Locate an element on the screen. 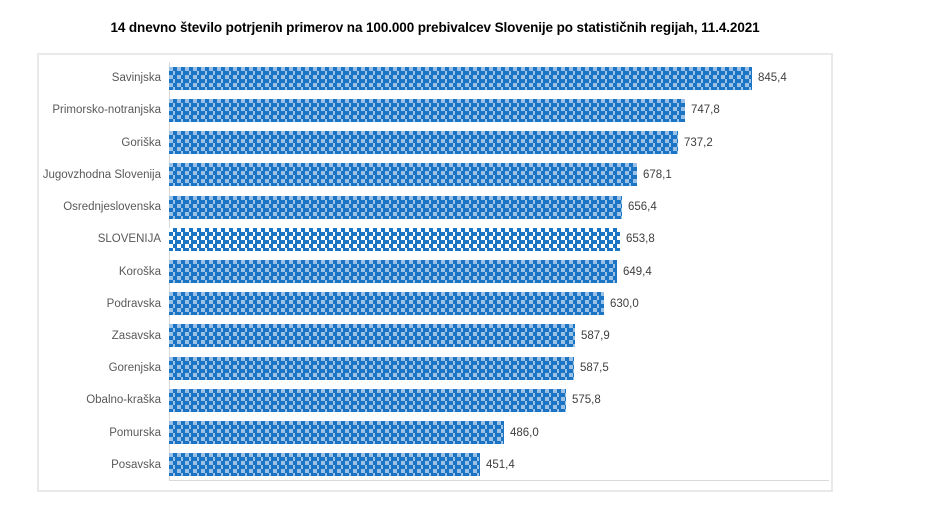  value-label: 845,4 is located at coordinates (772, 78).